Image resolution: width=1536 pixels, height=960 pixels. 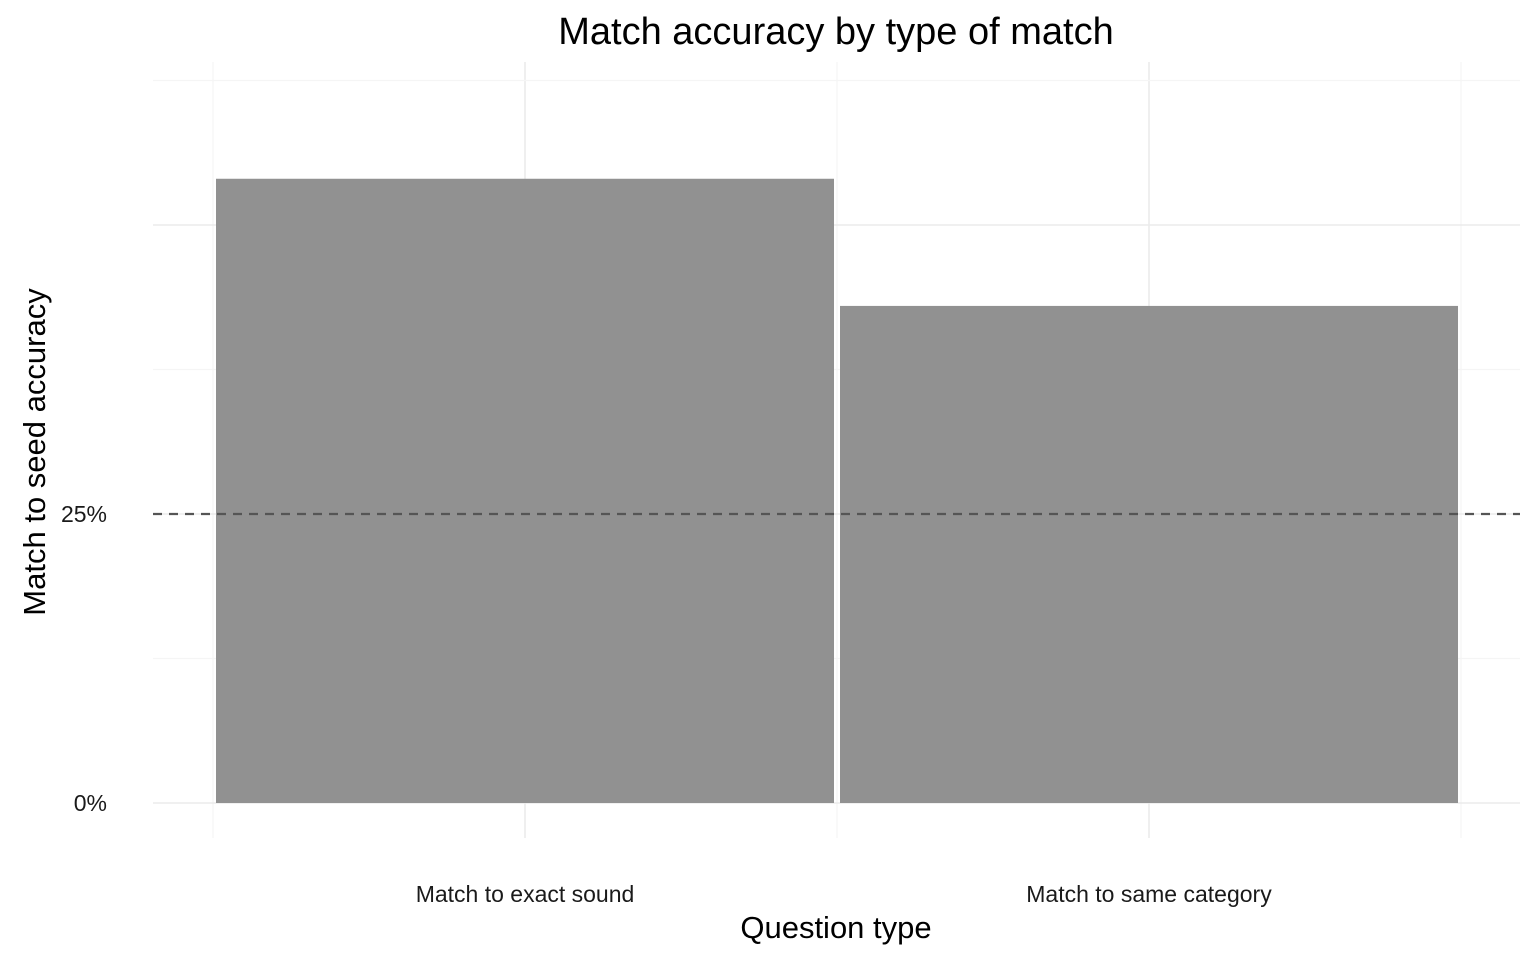 I want to click on x-tick-label: Match to exact sound, so click(x=525, y=894).